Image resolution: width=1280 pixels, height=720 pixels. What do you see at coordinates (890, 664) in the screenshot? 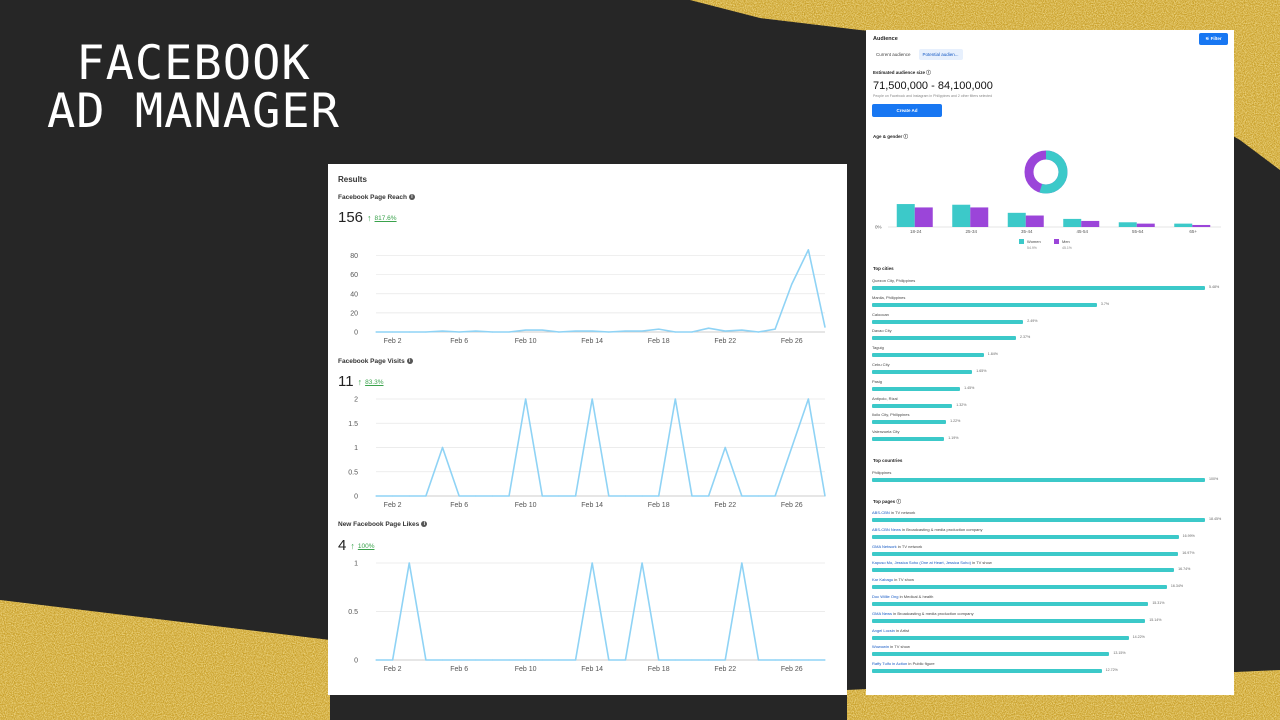
I see `page-link: Raffy Tulfo in Action` at bounding box center [890, 664].